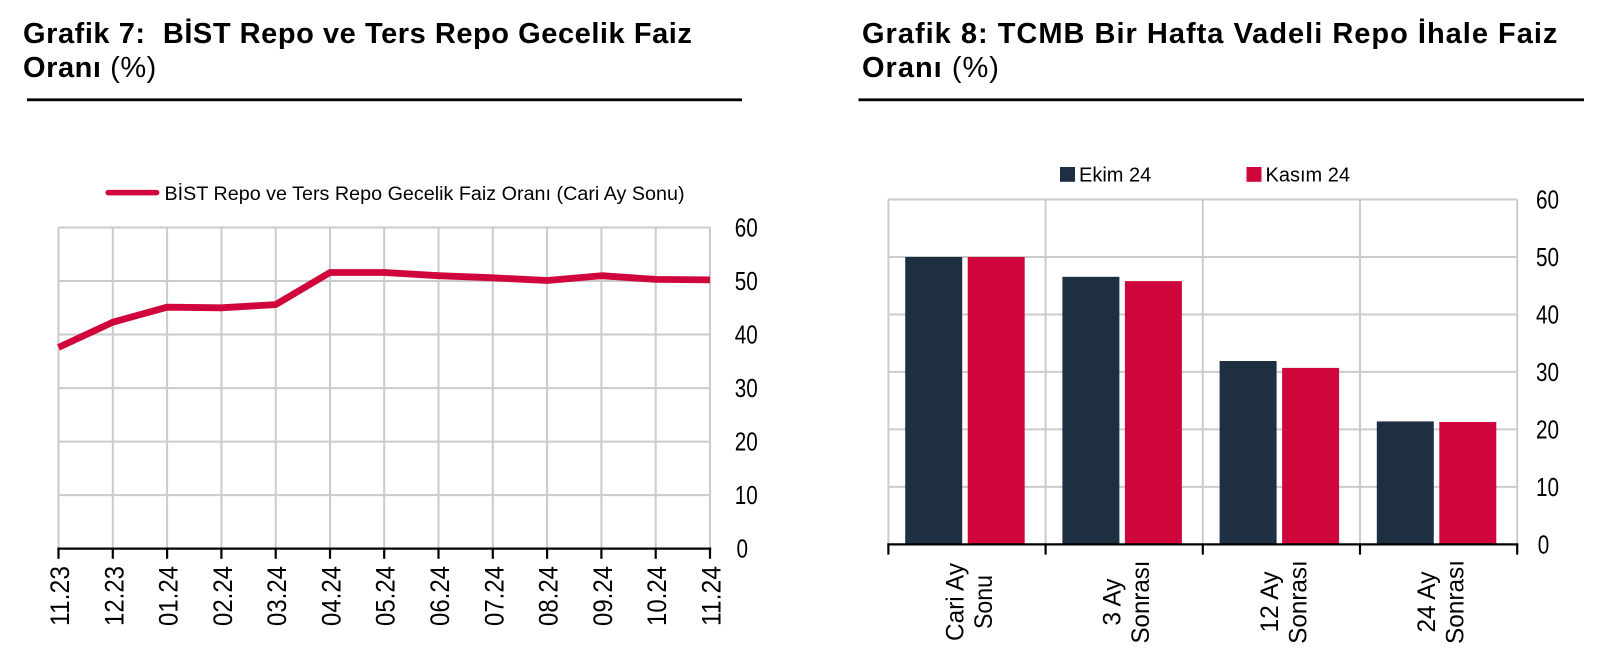 Image resolution: width=1614 pixels, height=662 pixels. I want to click on svg-text: 03.24, so click(277, 596).